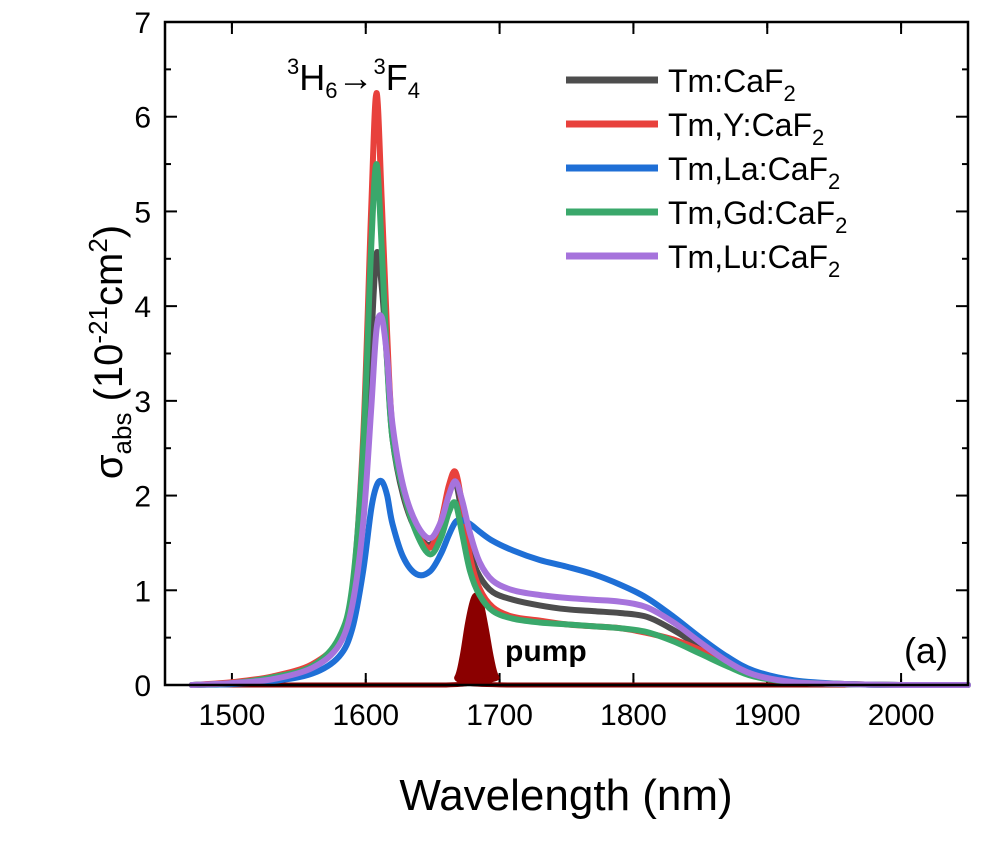 The width and height of the screenshot is (997, 847). Describe the element at coordinates (380, 66) in the screenshot. I see `transition-sup-2: 3` at that location.